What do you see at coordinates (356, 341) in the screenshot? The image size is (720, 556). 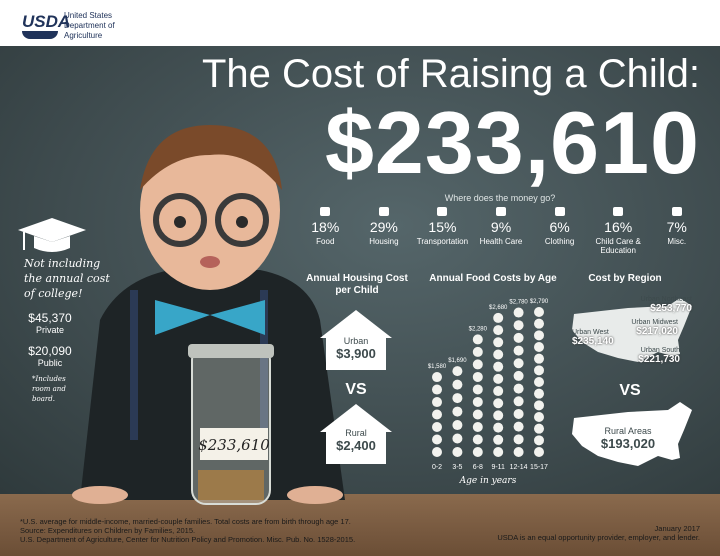 I see `housing-urban-label: Urban` at bounding box center [356, 341].